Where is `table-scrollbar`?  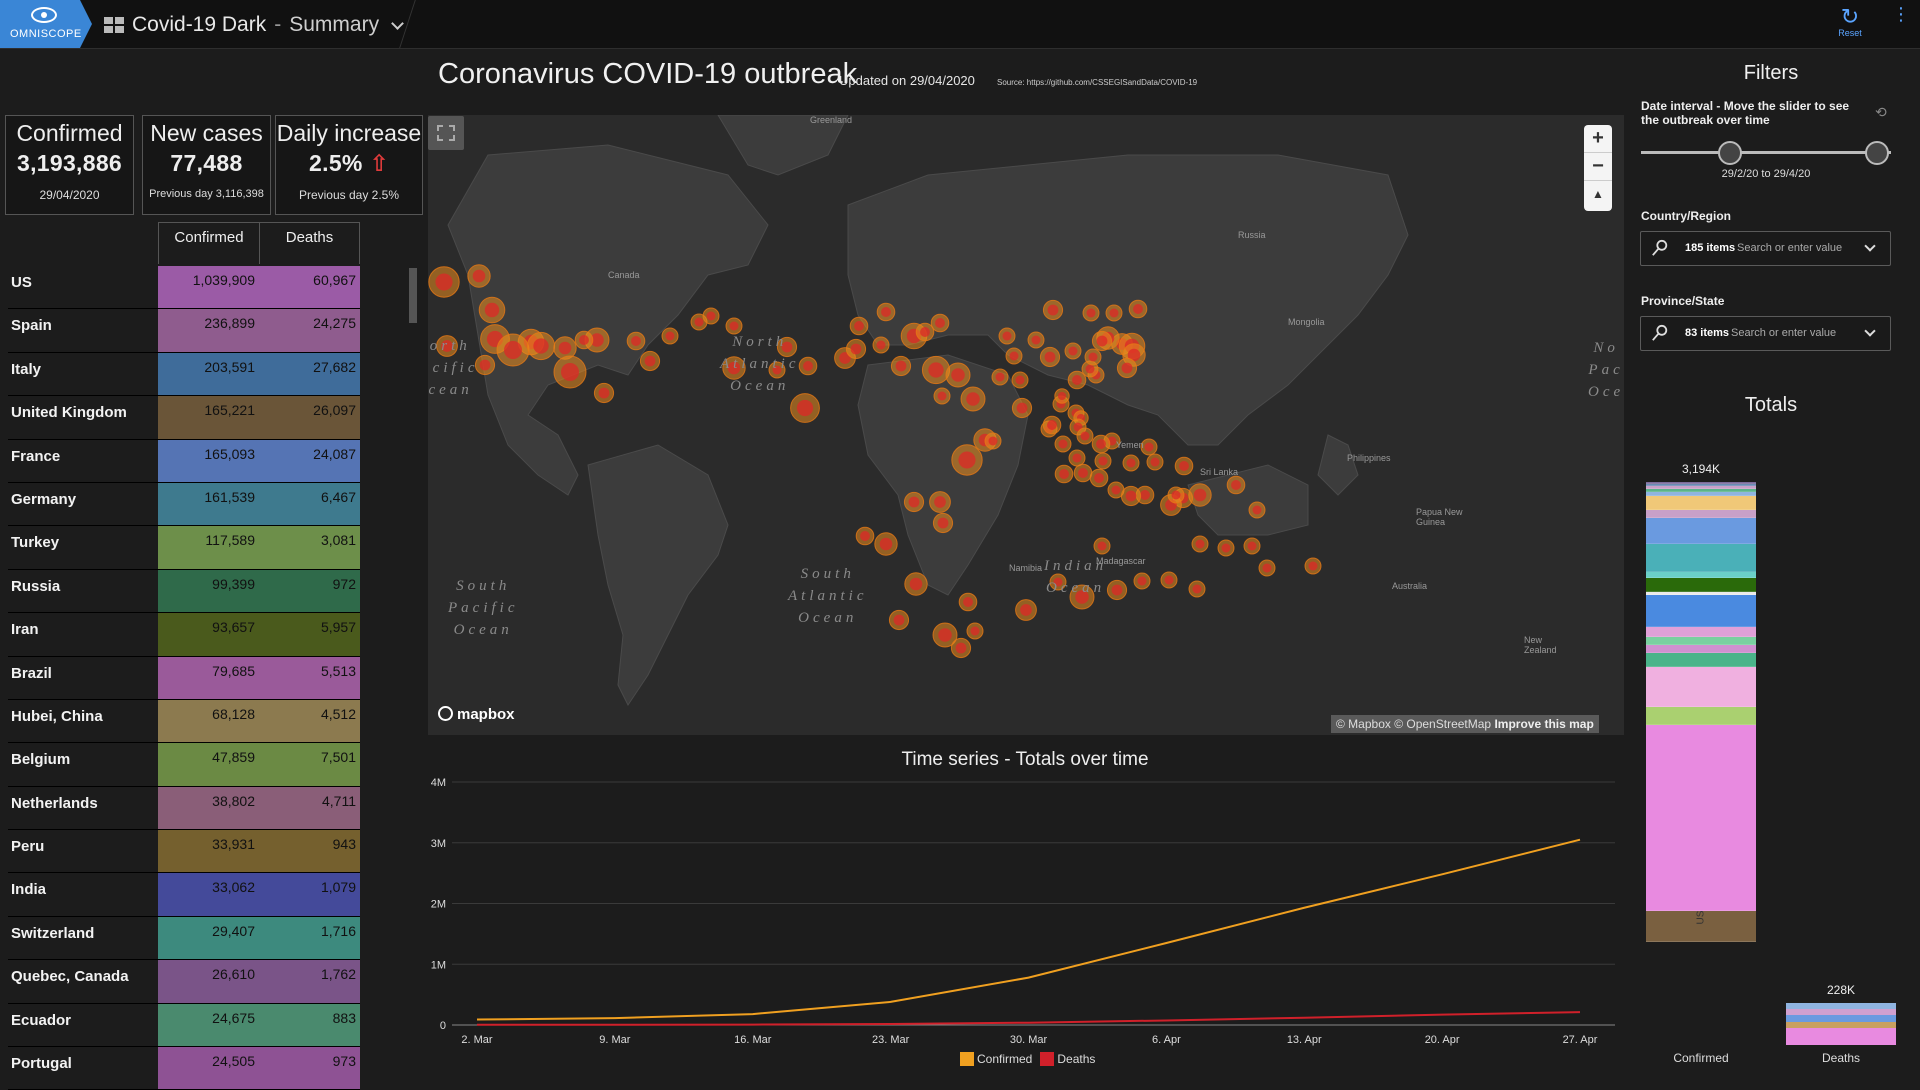 table-scrollbar is located at coordinates (413, 295).